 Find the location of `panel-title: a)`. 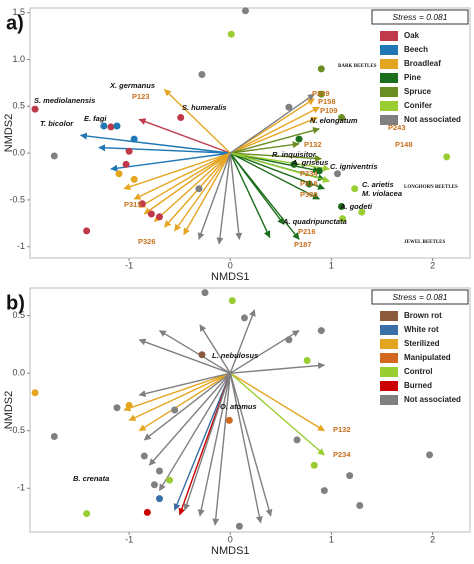

panel-title: a) is located at coordinates (15, 23).